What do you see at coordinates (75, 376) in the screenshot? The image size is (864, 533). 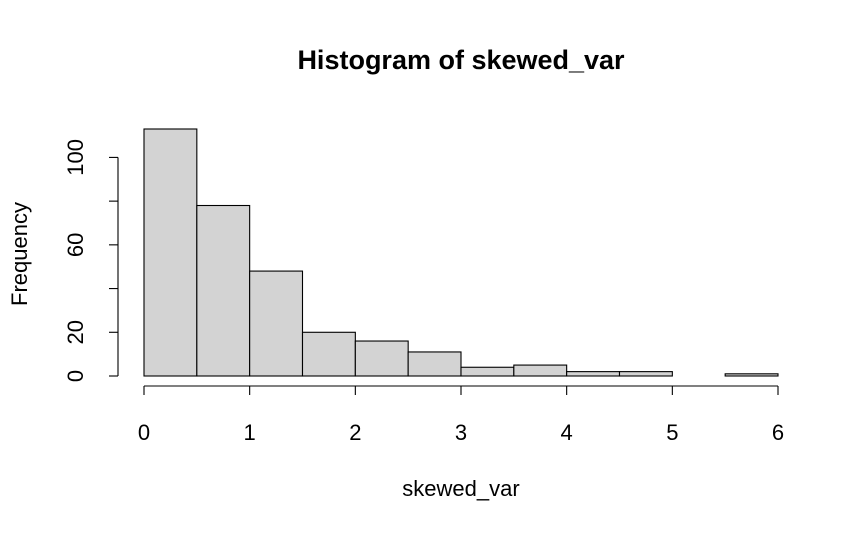 I see `y-tick-label: 0` at bounding box center [75, 376].